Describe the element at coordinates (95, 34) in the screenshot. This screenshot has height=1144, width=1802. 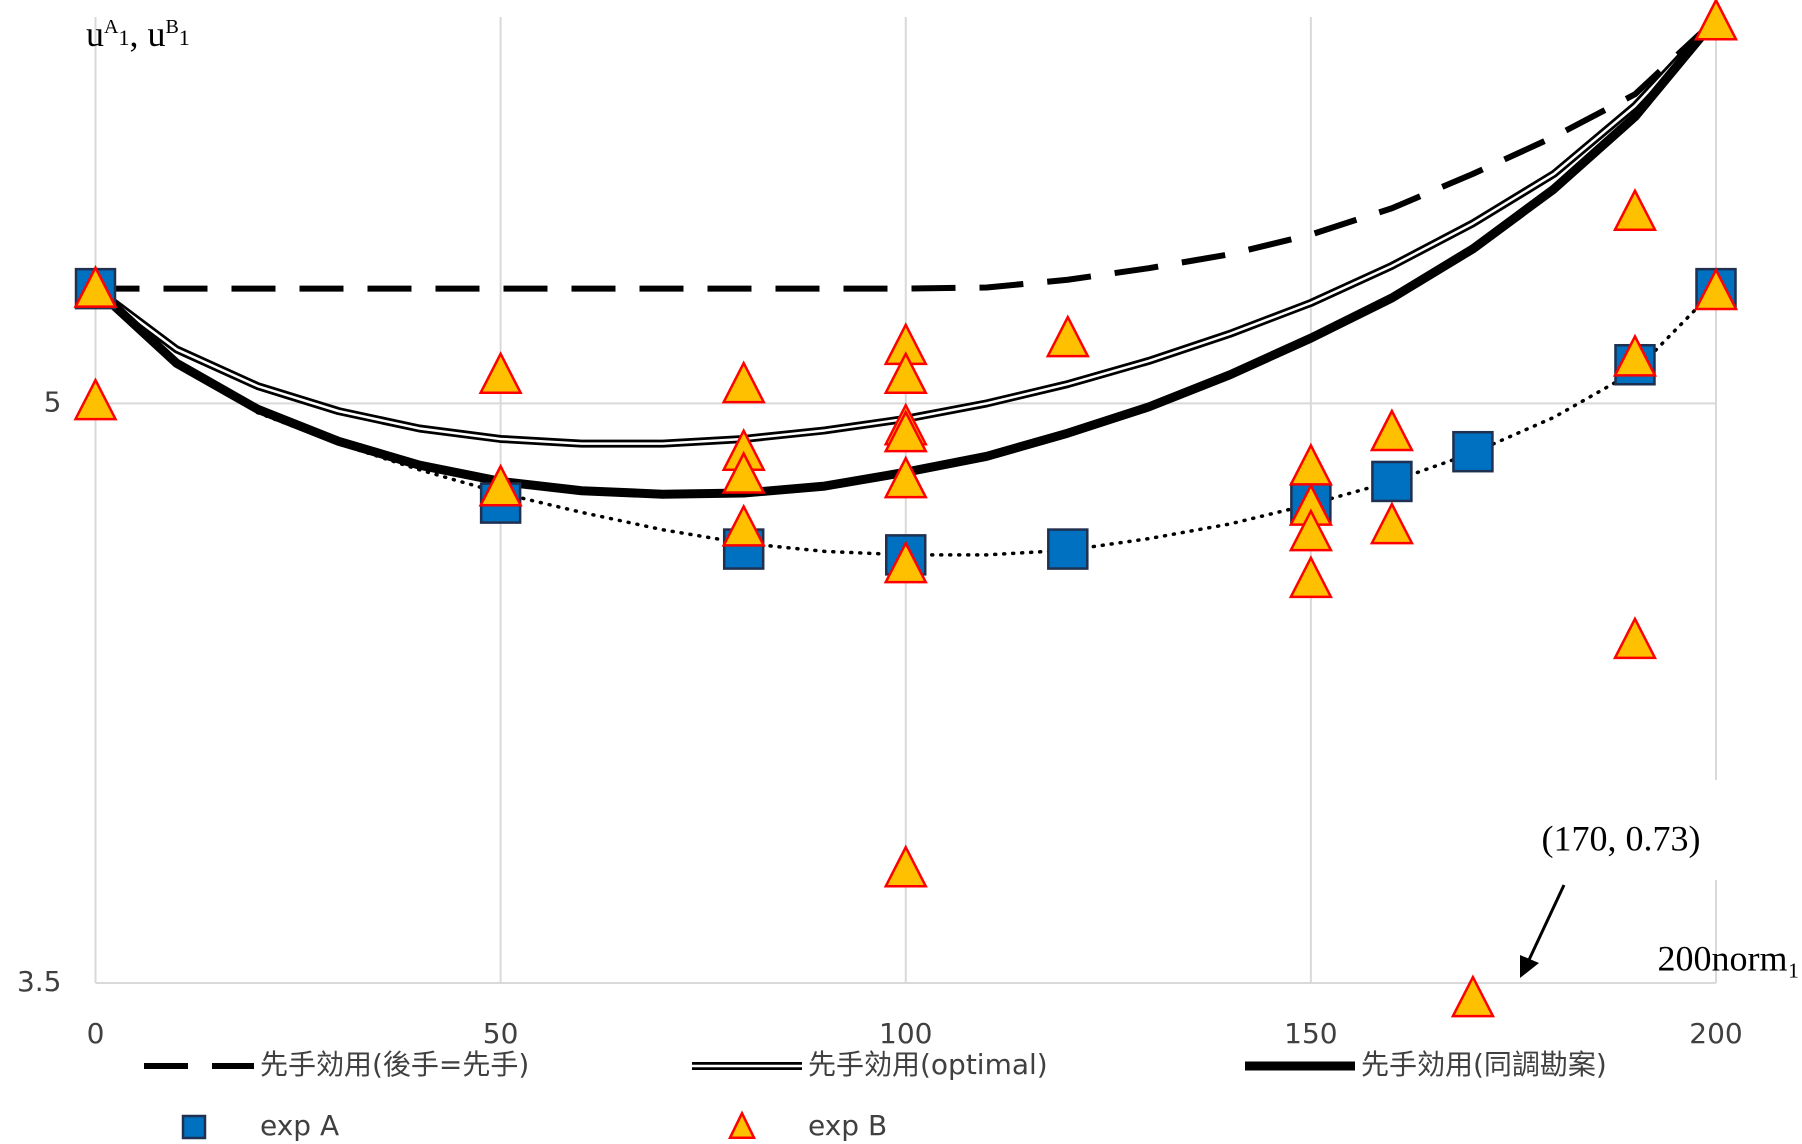
I see `y-label-part: u` at that location.